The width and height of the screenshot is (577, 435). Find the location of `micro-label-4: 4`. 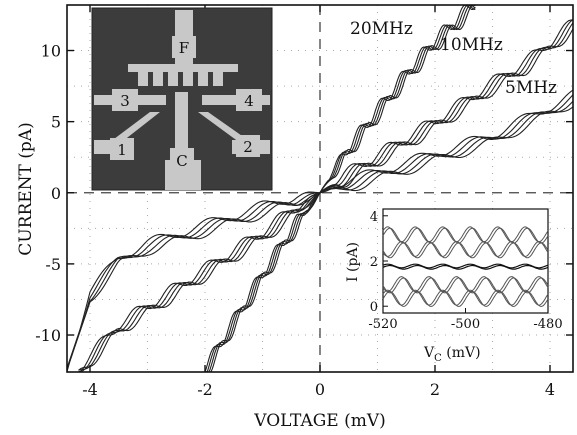

micro-label-4: 4 is located at coordinates (249, 101).